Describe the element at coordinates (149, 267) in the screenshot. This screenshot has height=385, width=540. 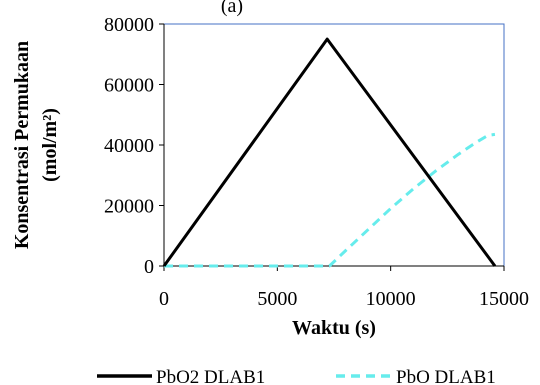
I see `y-tick-label: 0` at that location.